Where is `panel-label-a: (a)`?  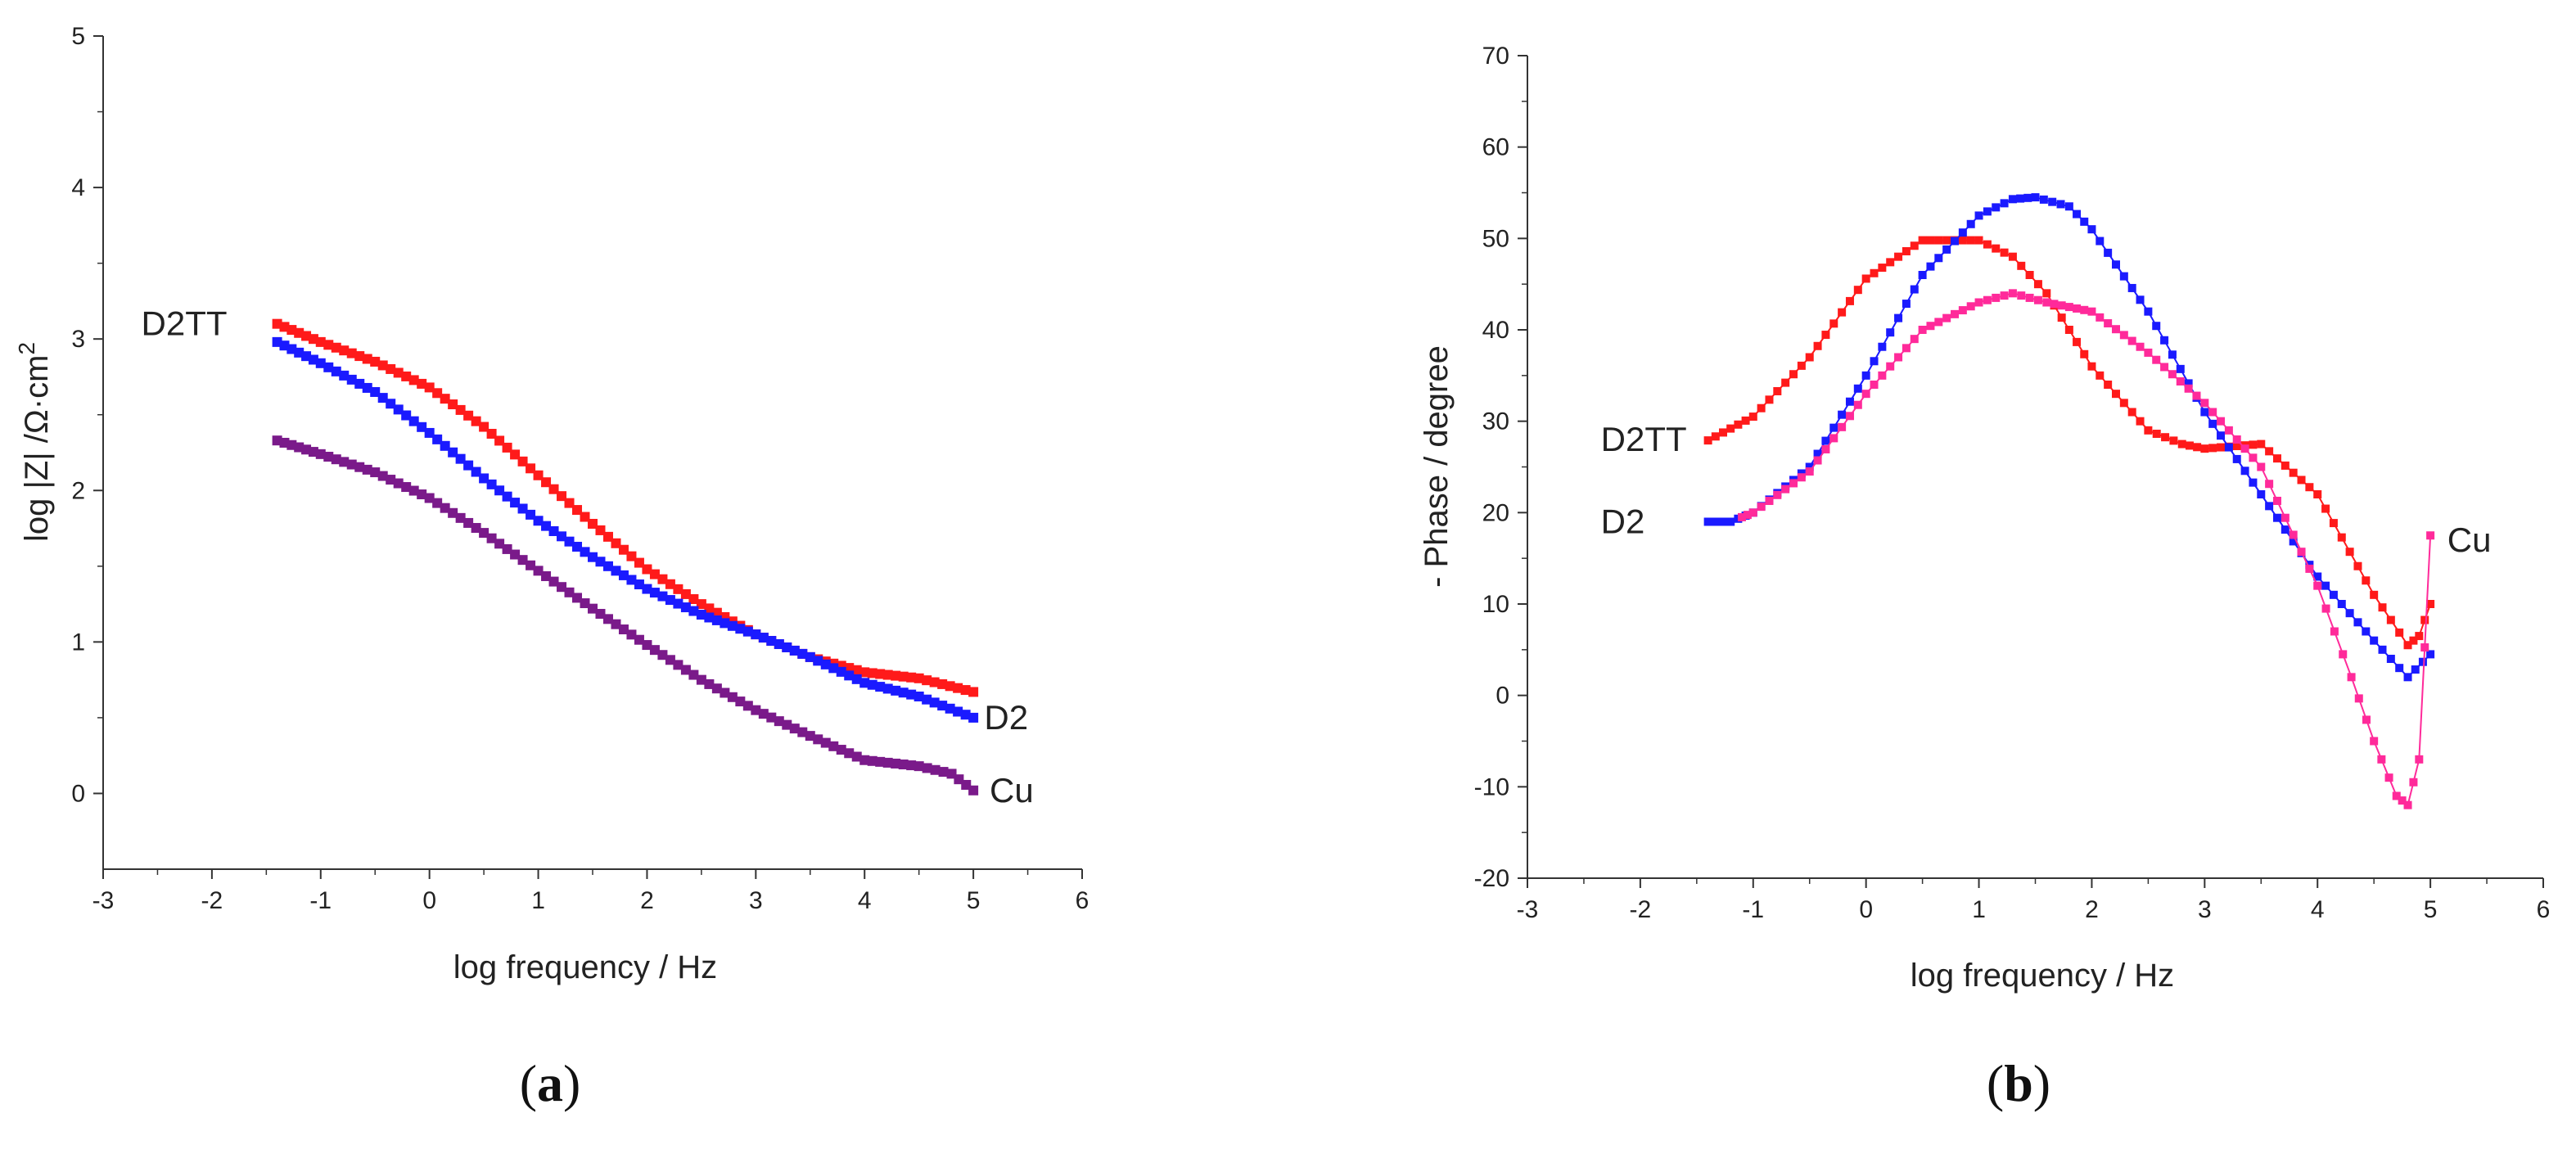 panel-label-a: (a) is located at coordinates (550, 1083).